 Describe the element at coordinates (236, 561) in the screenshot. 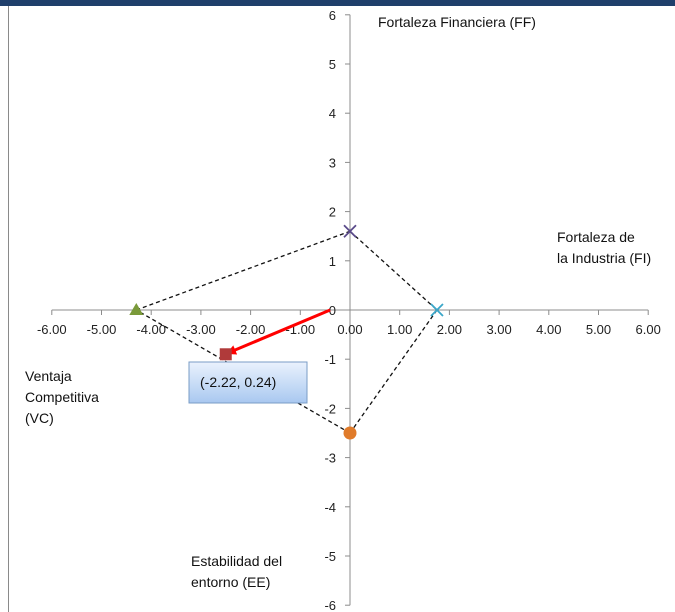

I see `ee-axis-title-line1: Estabilidad del` at that location.